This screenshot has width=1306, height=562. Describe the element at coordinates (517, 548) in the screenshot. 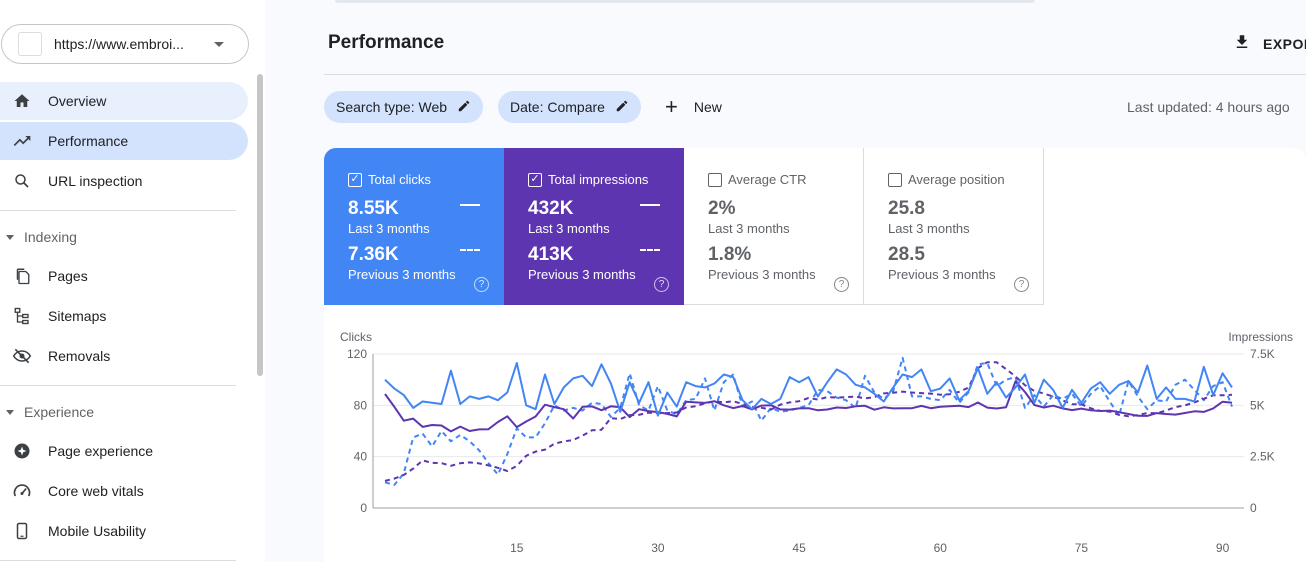

I see `x-tick-label: 15` at that location.